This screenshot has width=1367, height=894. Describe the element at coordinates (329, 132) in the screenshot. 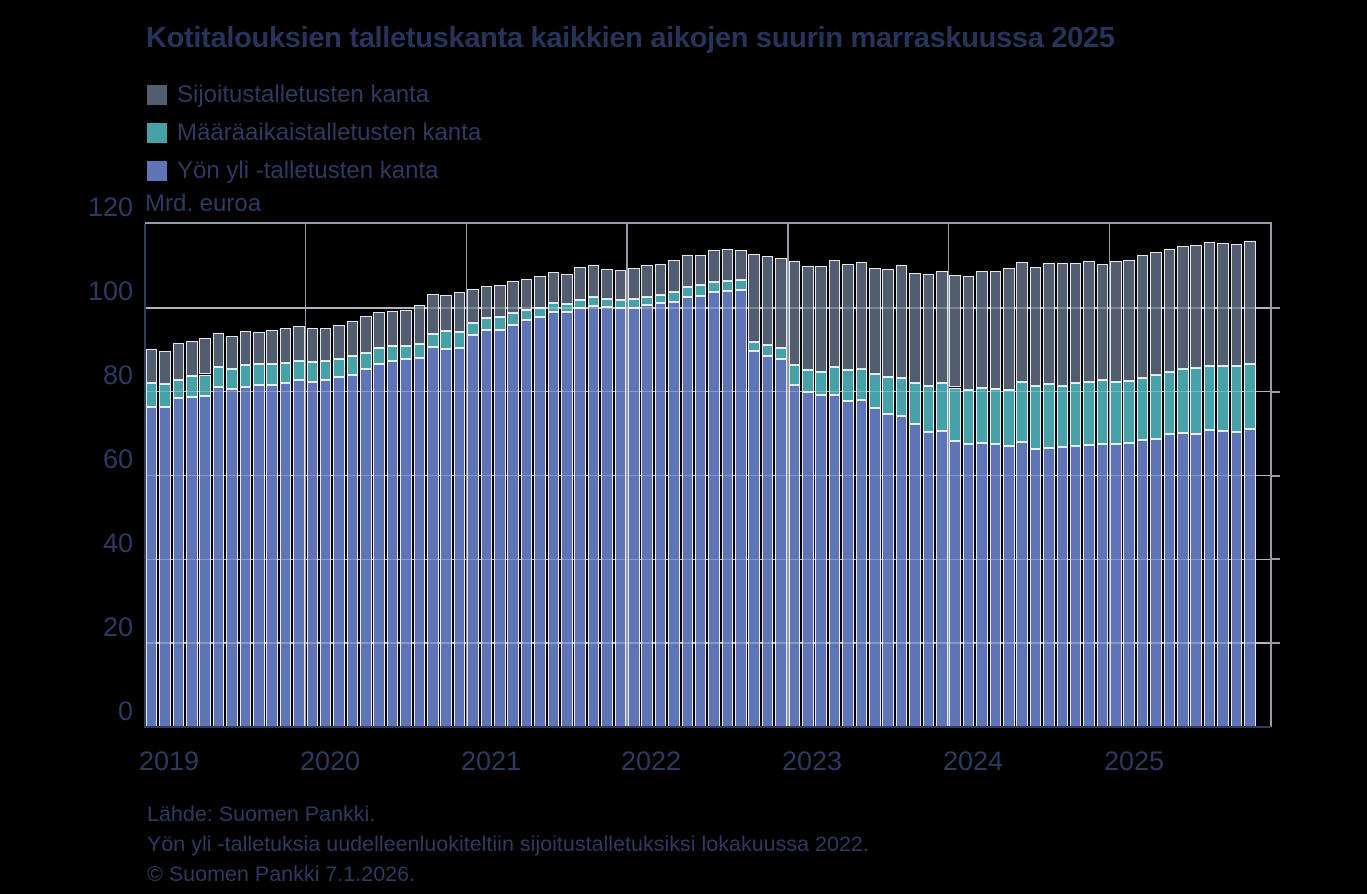

I see `legend-label-term: Määräaikaistalletusten kanta` at that location.